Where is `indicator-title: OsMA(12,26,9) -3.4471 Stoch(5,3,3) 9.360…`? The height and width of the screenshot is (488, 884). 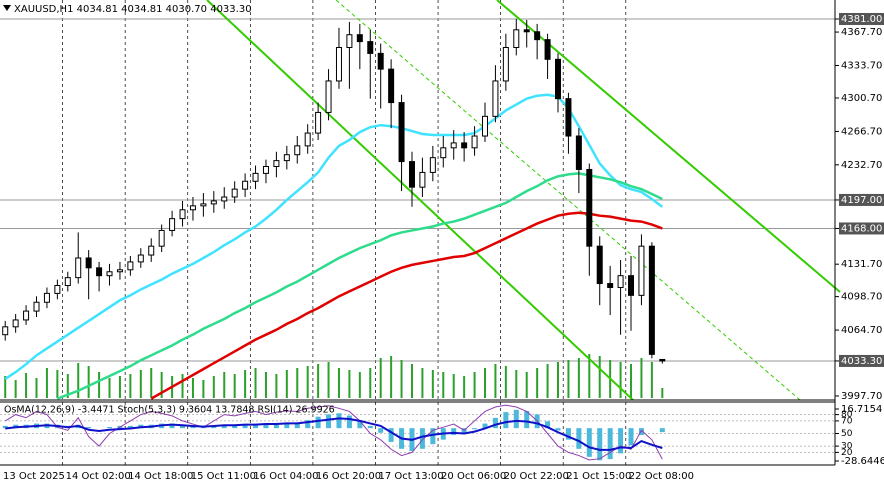
indicator-title: OsMA(12,26,9) -3.4471 Stoch(5,3,3) 9.360… is located at coordinates (169, 410).